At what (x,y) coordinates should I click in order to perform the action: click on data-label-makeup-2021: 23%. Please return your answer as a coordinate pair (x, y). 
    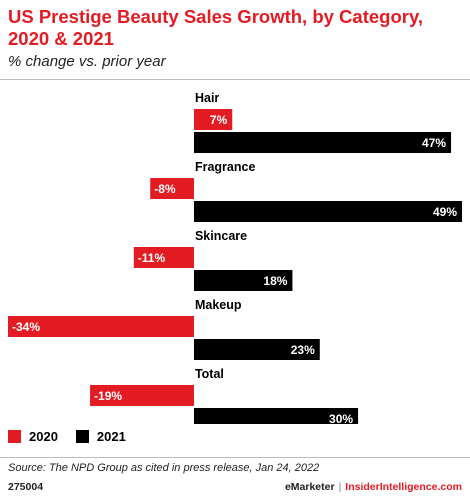
    Looking at the image, I should click on (303, 350).